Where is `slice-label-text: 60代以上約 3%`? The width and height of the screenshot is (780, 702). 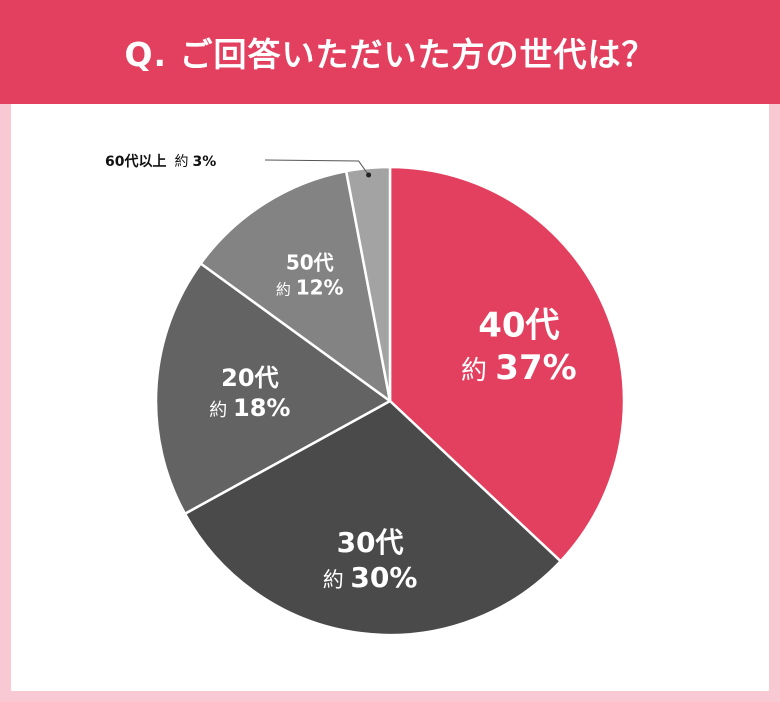 slice-label-text: 60代以上約 3% is located at coordinates (160, 161).